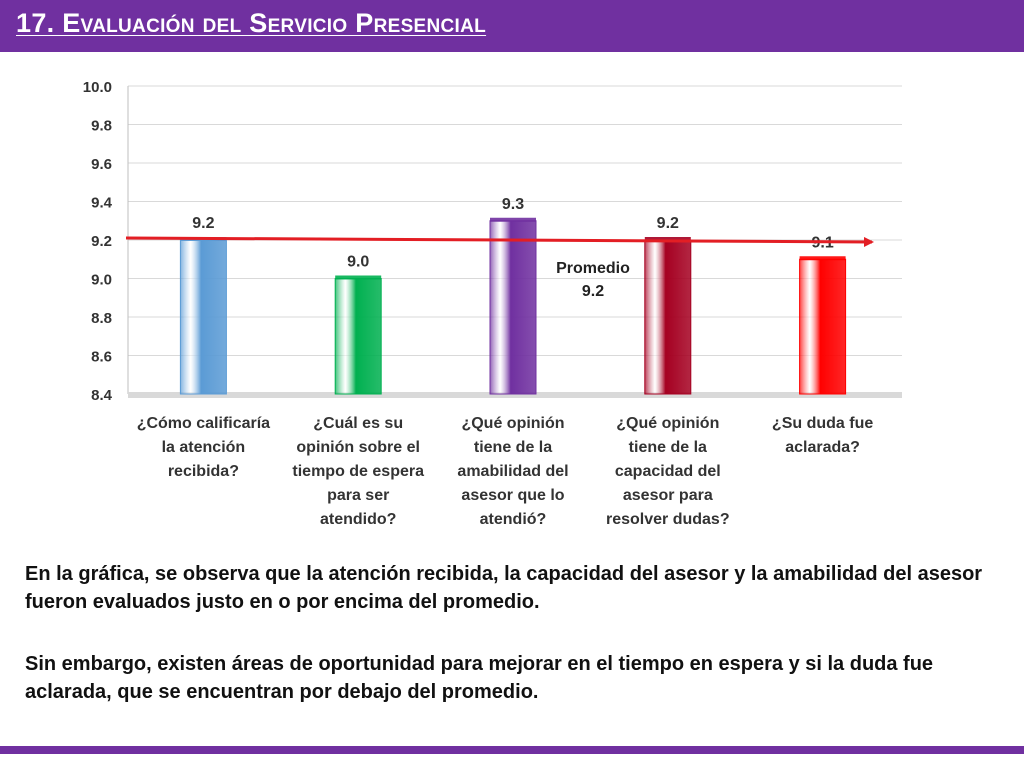  I want to click on x-category-label: atendido?, so click(358, 519).